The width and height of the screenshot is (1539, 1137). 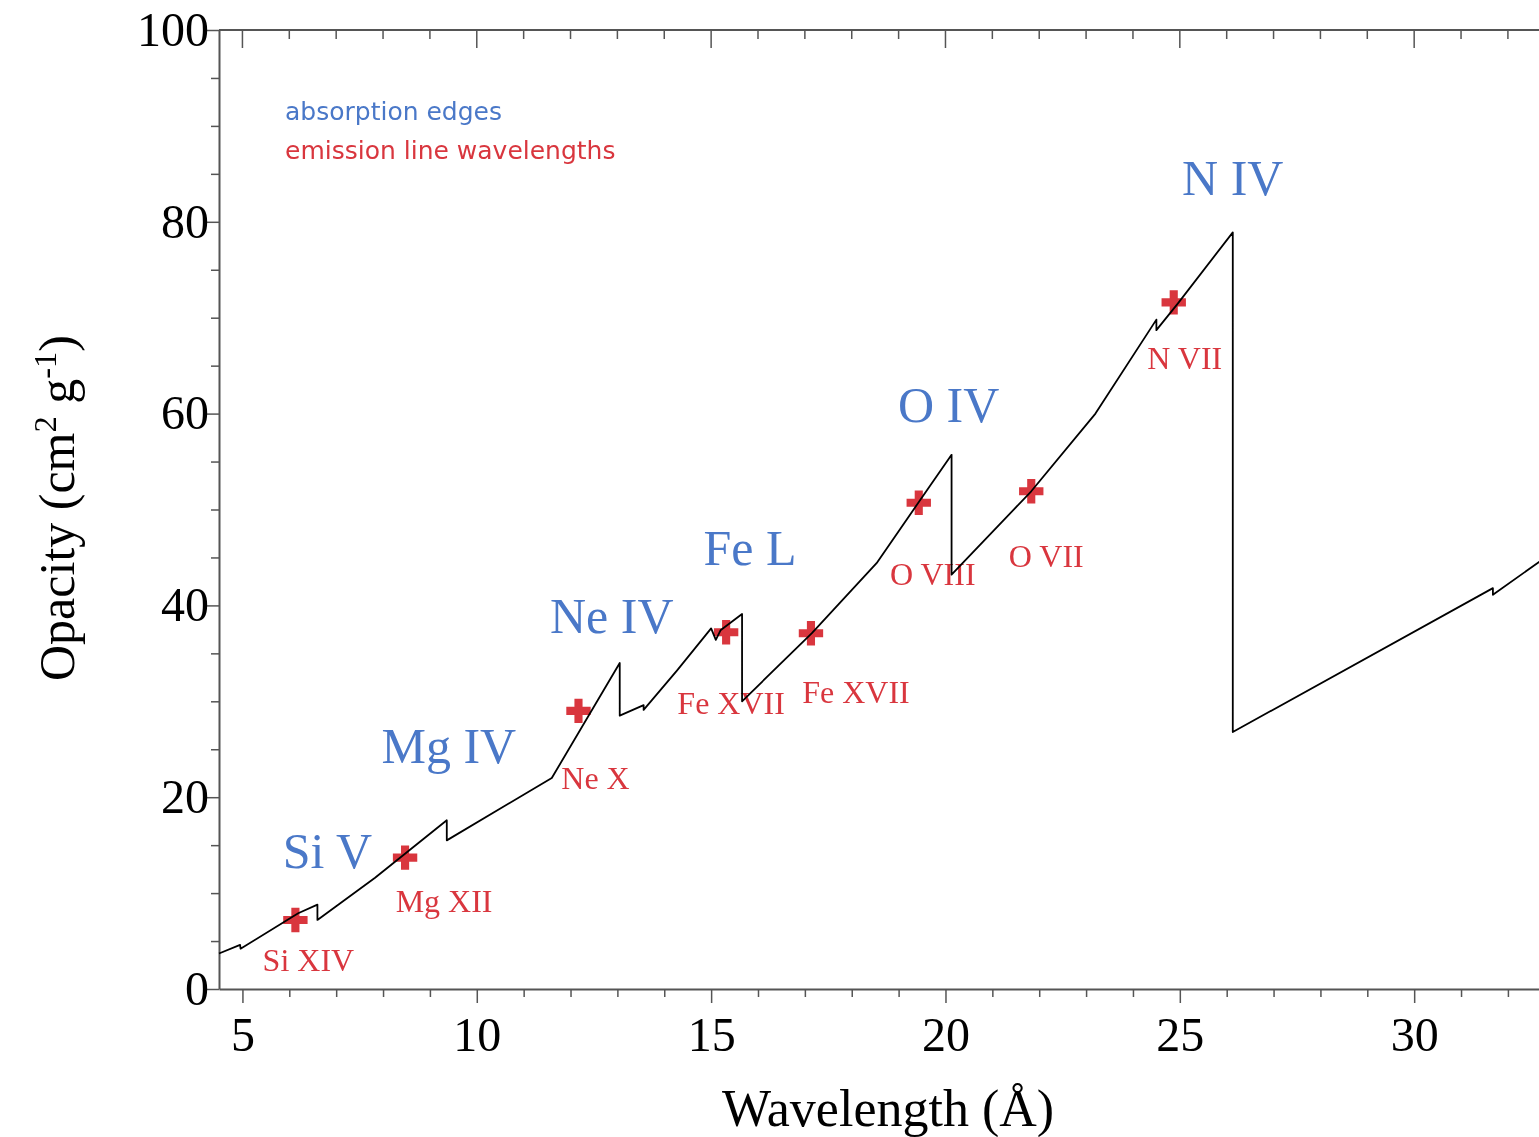 I want to click on y-tick-label: 100, so click(x=173, y=29).